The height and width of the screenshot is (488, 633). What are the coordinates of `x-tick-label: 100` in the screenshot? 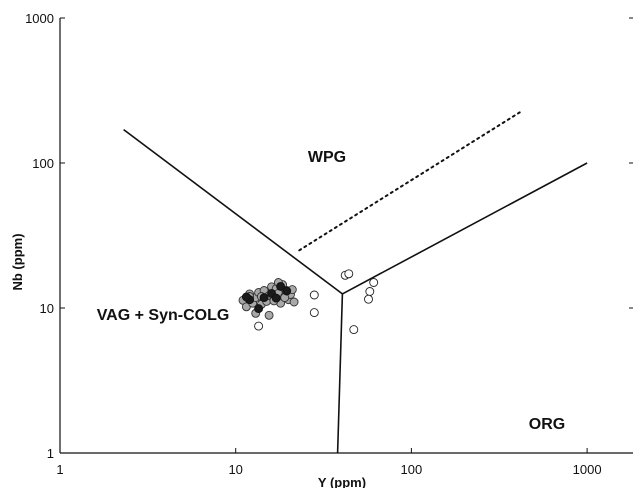 It's located at (412, 469).